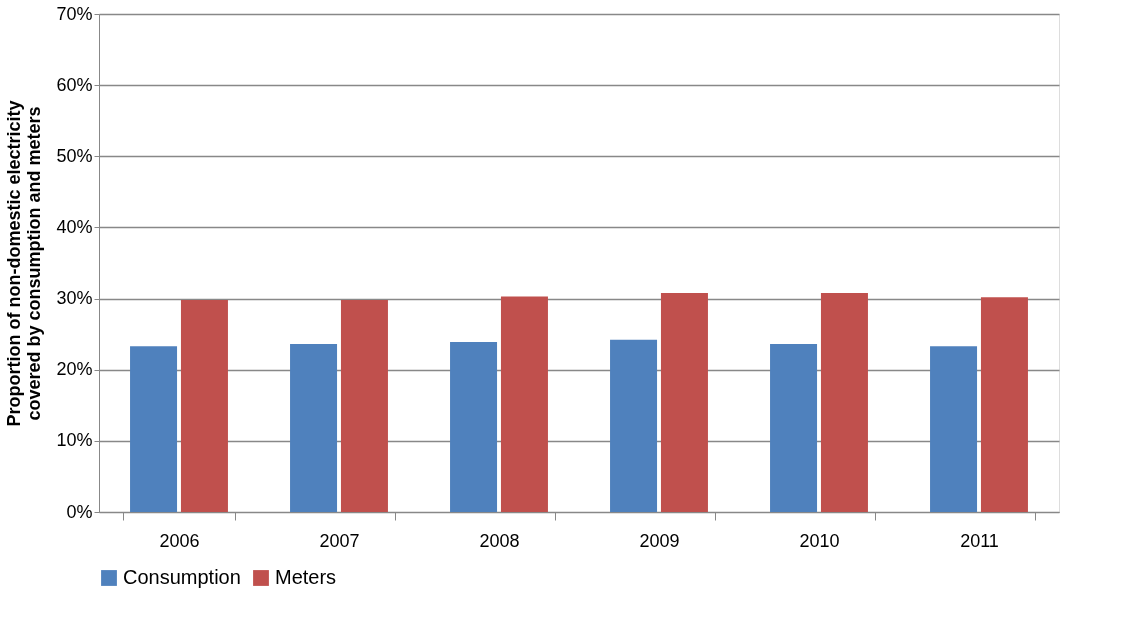 This screenshot has width=1129, height=627. What do you see at coordinates (74, 84) in the screenshot?
I see `y-tick-label: 60%` at bounding box center [74, 84].